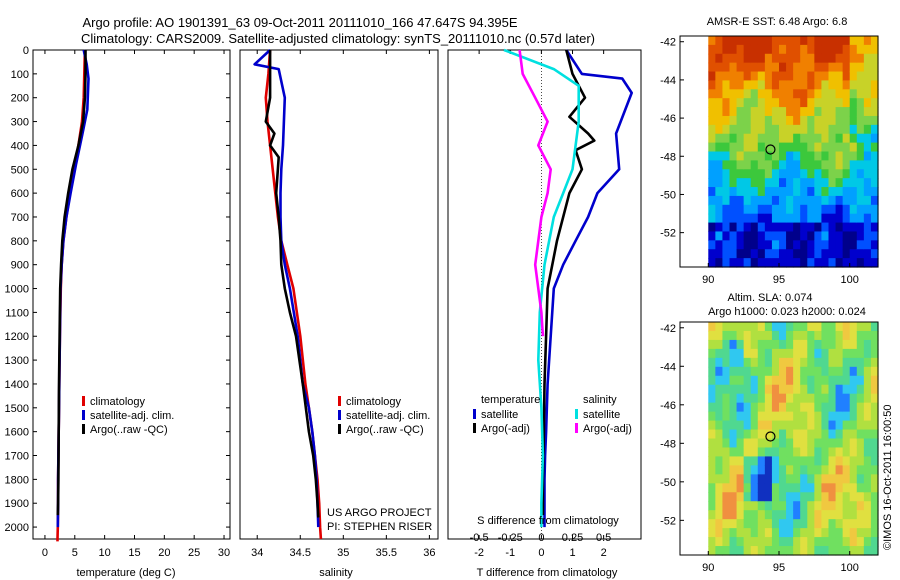  I want to click on y-tick-label: 300, so click(20, 123).